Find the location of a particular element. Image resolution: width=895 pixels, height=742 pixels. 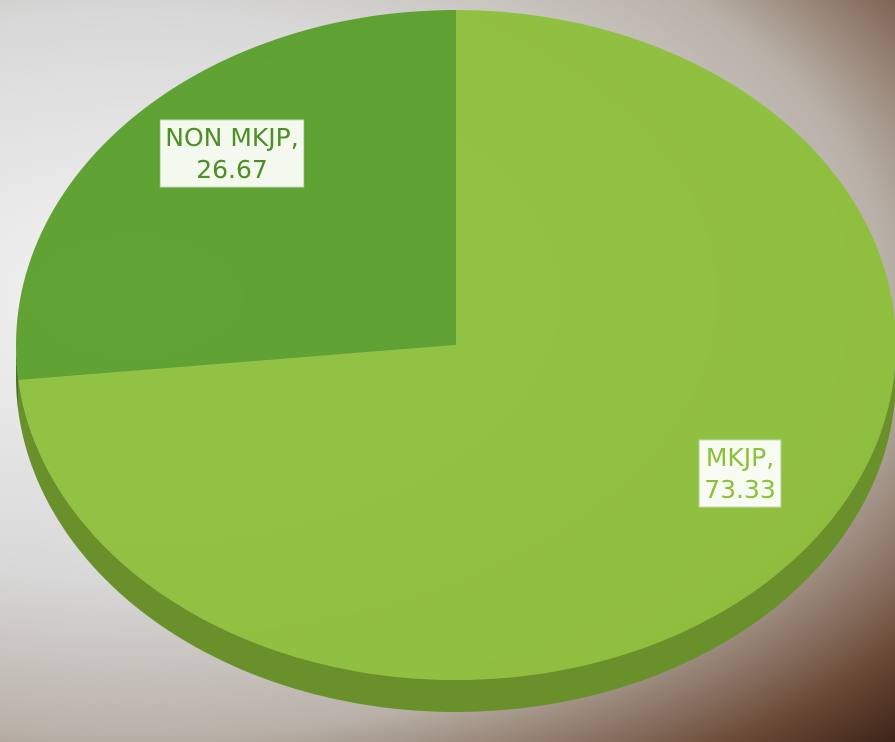

pie-side is located at coordinates (17, 379).